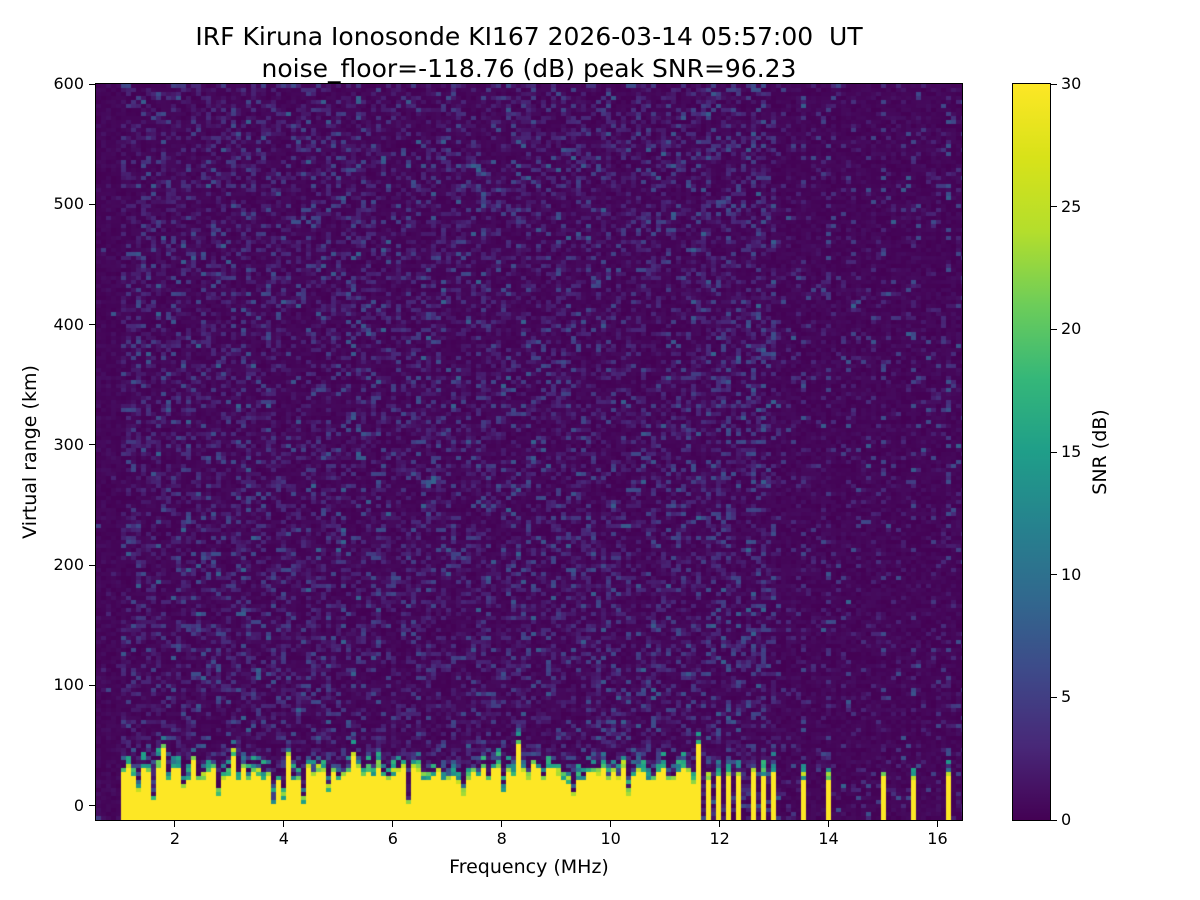 The height and width of the screenshot is (900, 1200). I want to click on y-tick-label: 400, so click(68, 324).